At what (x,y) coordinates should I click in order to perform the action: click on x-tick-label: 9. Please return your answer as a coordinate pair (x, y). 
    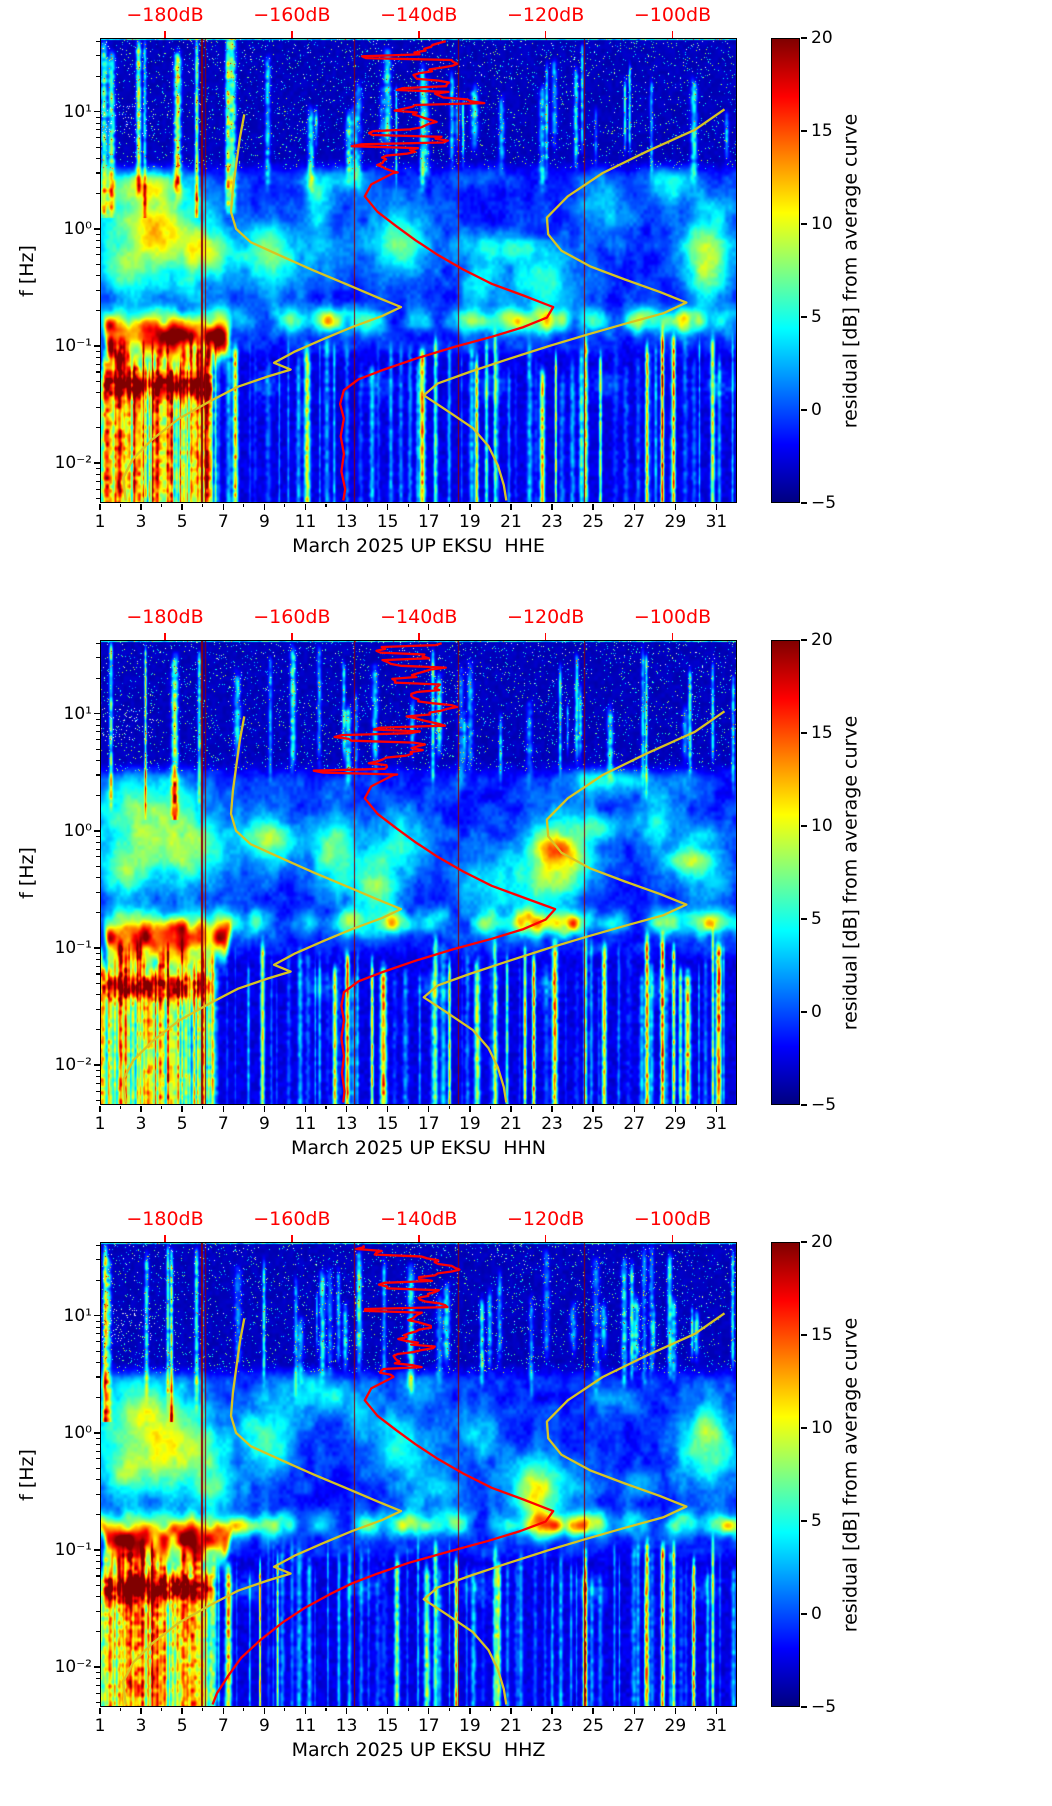
    Looking at the image, I should click on (264, 522).